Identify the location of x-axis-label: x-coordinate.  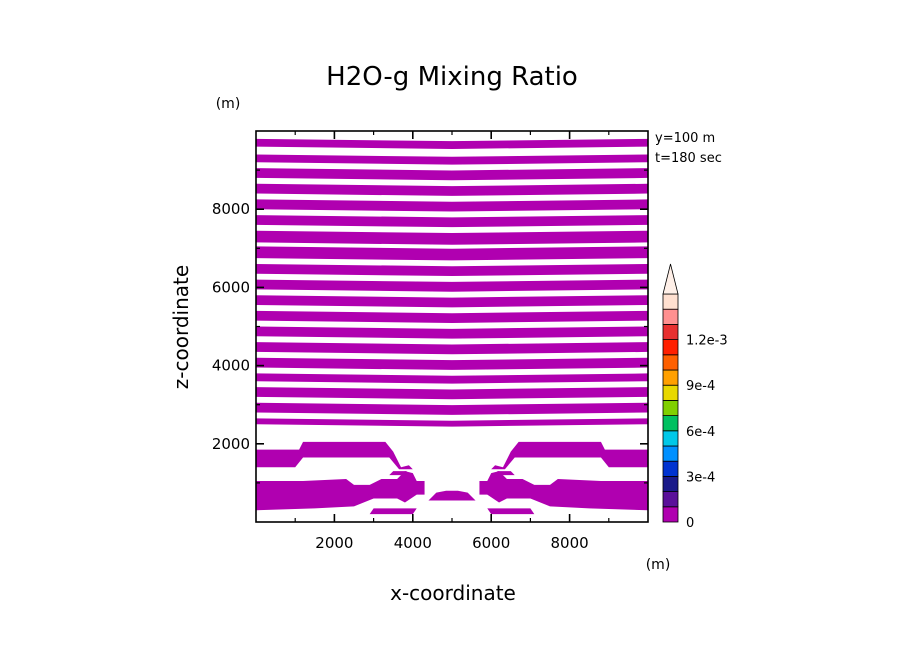
(453, 593).